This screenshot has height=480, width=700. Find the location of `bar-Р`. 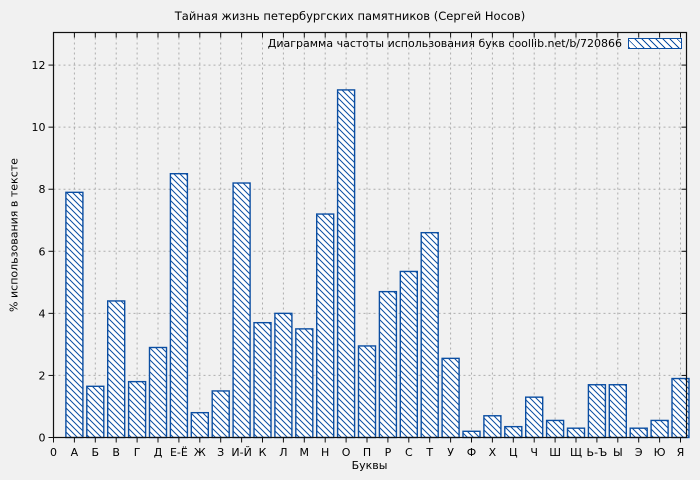

bar-Р is located at coordinates (388, 364).